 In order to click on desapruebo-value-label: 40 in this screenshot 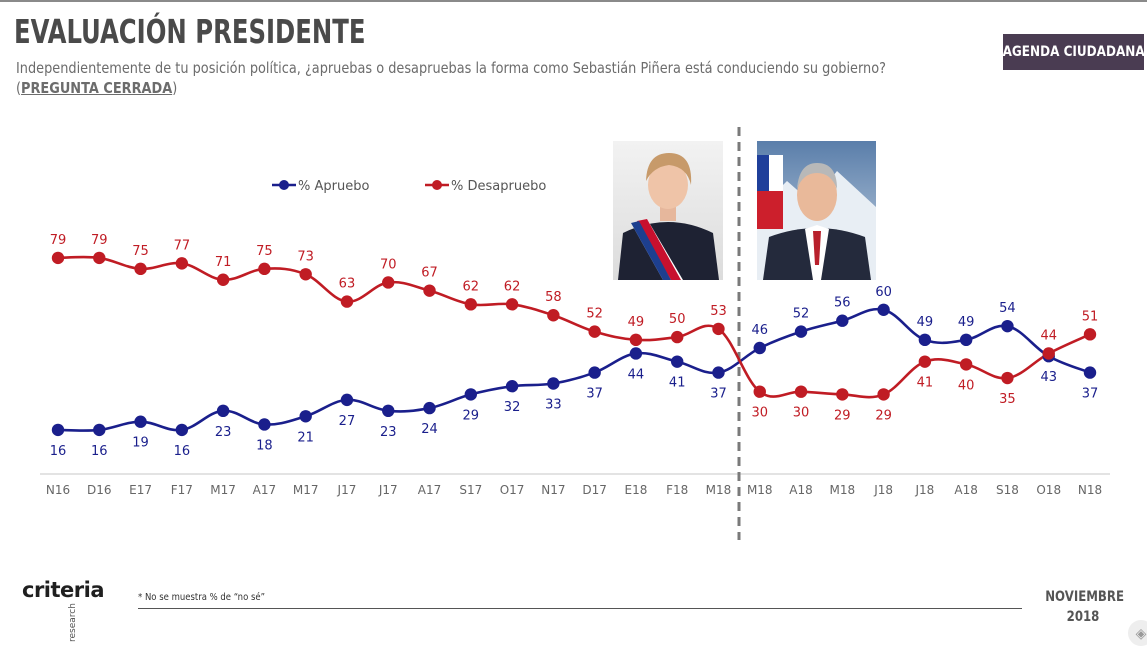, I will do `click(966, 385)`.